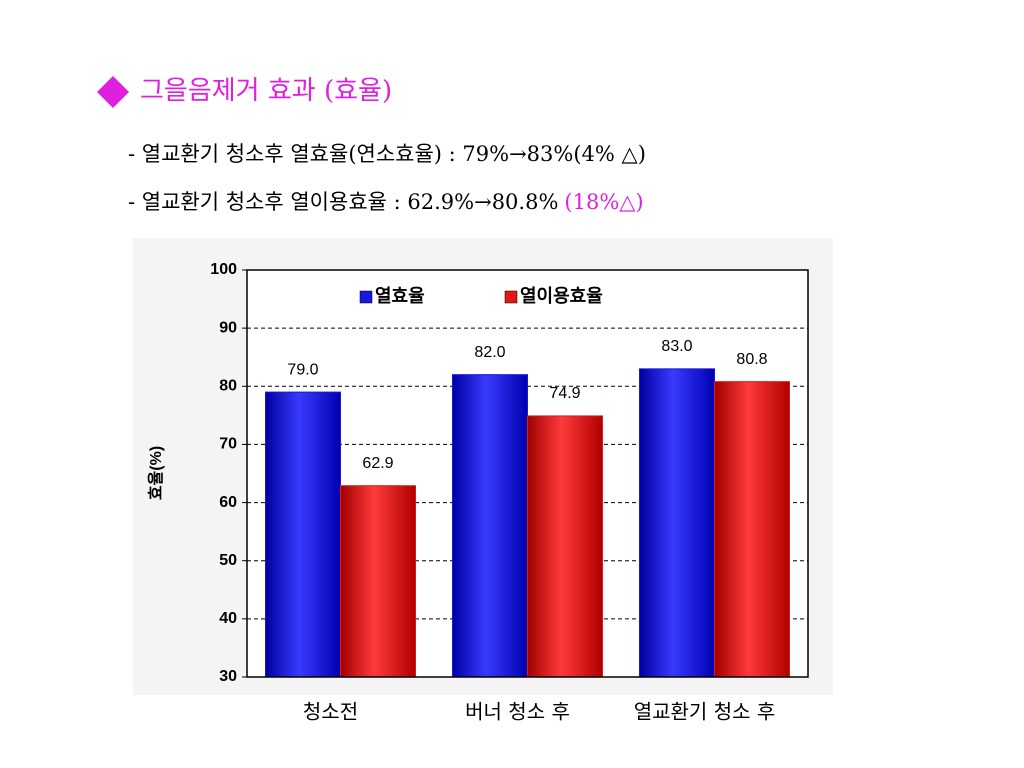 The height and width of the screenshot is (768, 1024). What do you see at coordinates (223, 269) in the screenshot?
I see `y-tick-label: 100` at bounding box center [223, 269].